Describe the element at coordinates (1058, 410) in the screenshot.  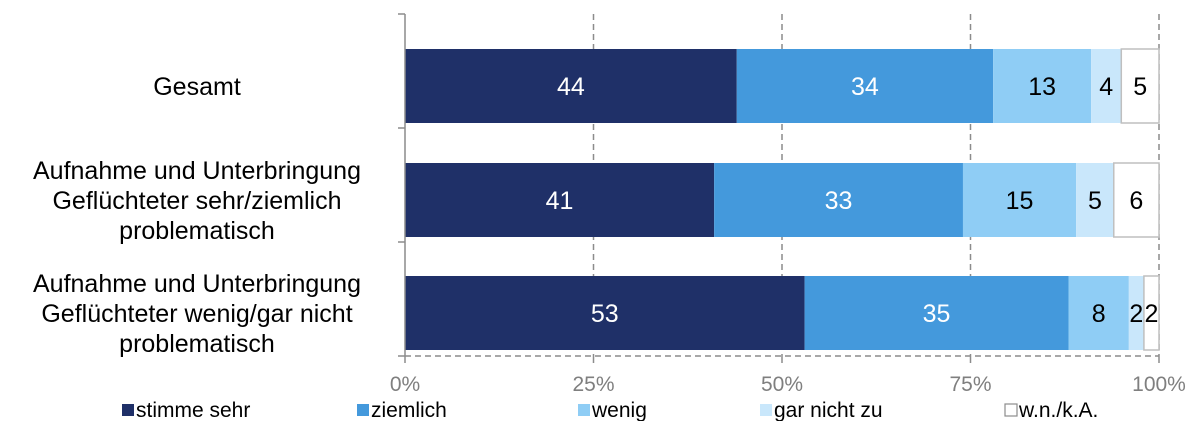
I see `legend-label: w.n./k.A.` at that location.